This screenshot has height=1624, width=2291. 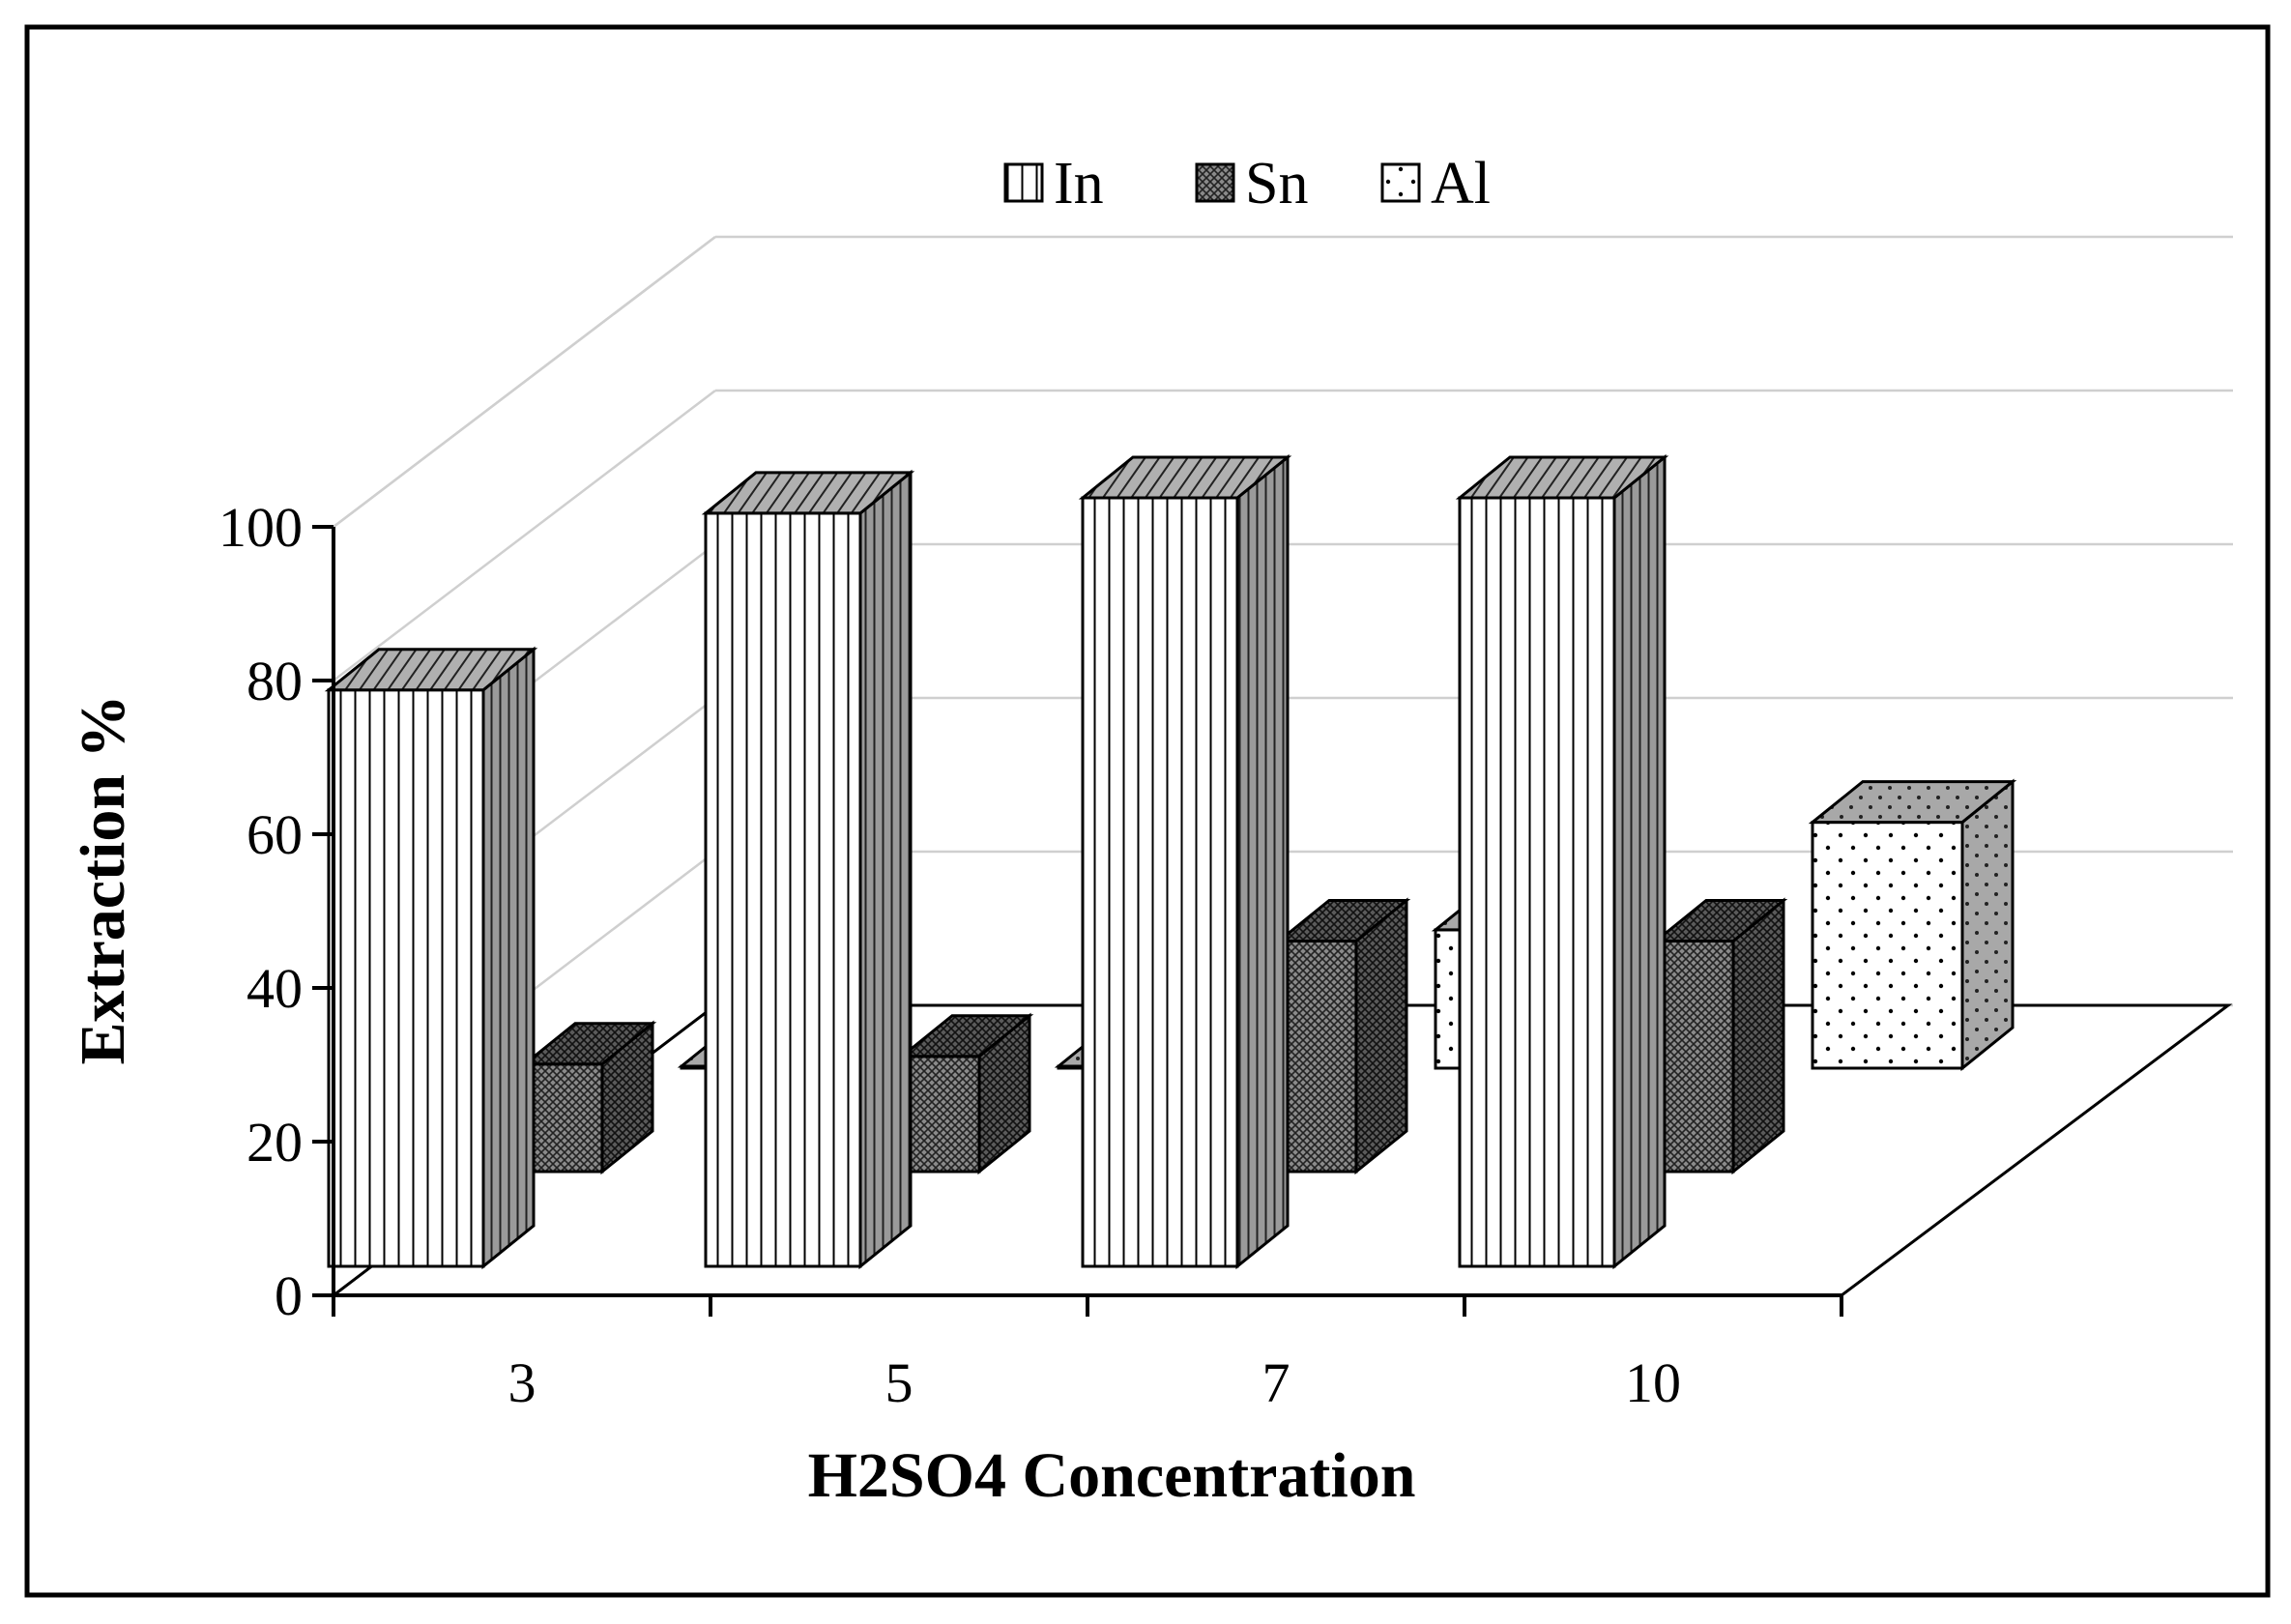 I want to click on legend: In Sn Al, so click(x=1247, y=184).